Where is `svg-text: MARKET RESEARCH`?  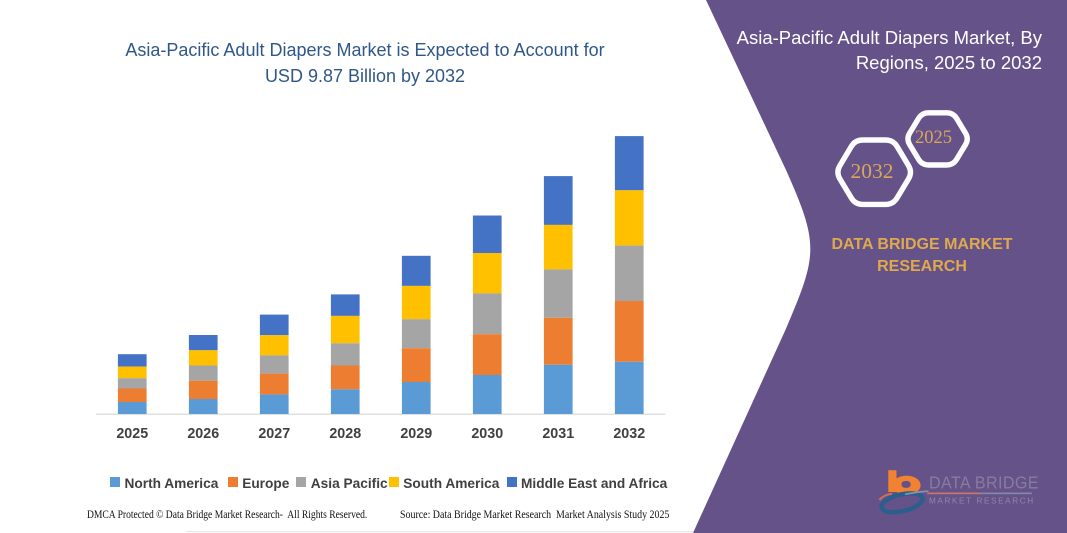
svg-text: MARKET RESEARCH is located at coordinates (982, 501).